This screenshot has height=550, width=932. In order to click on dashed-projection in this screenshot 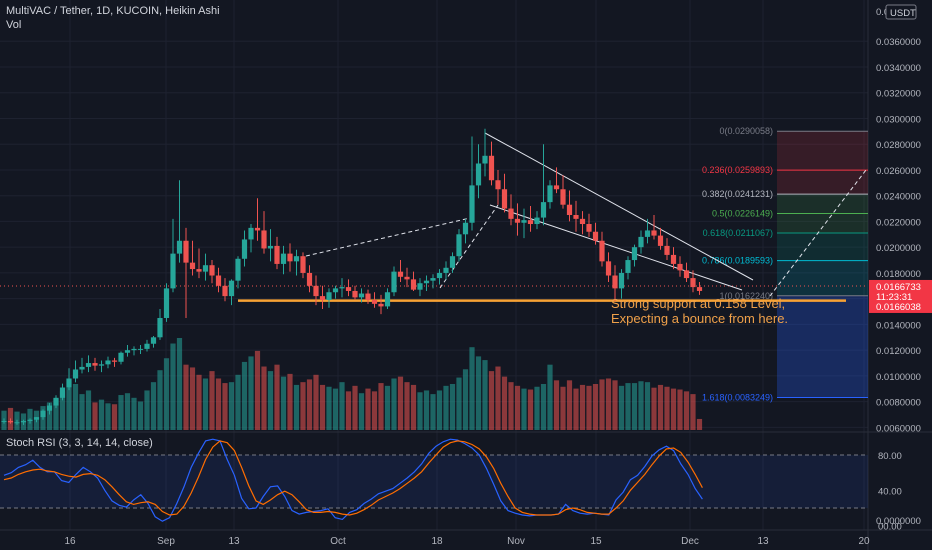, I will do `click(818, 233)`.